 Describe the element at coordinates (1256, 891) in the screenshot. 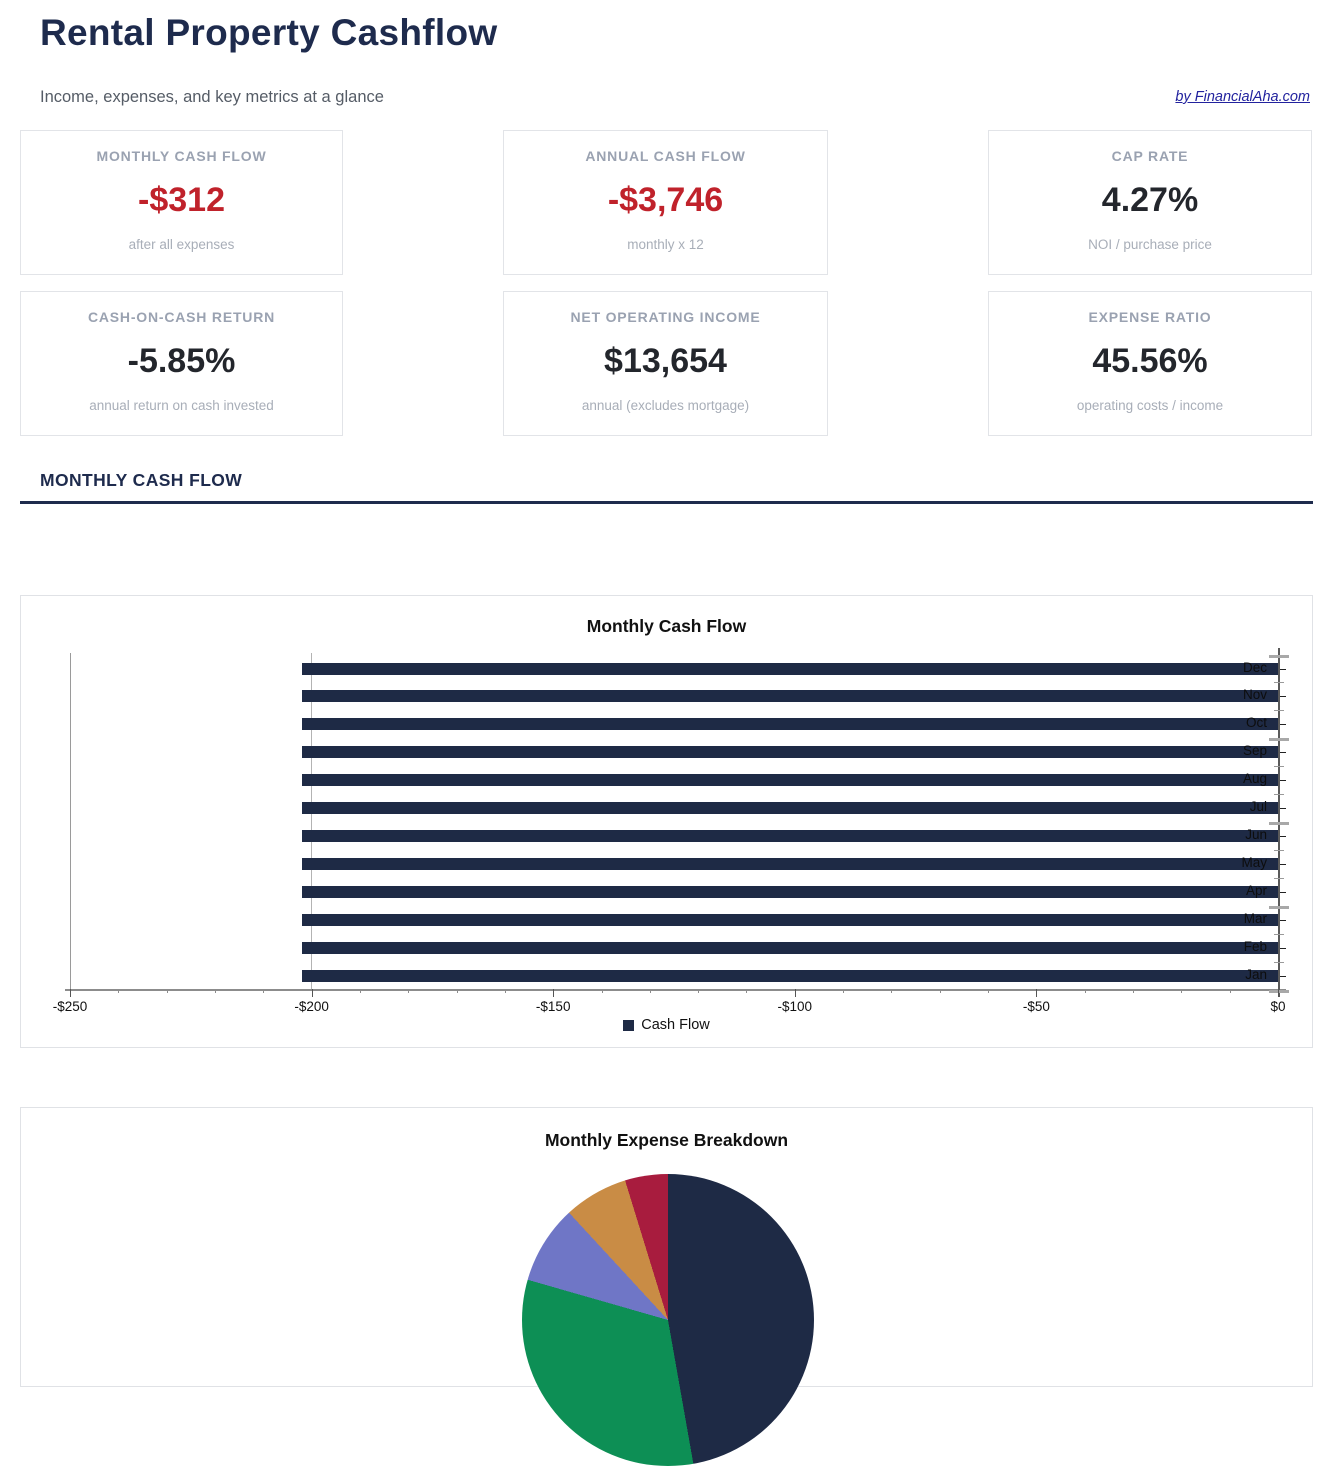

I see `month-label-apr: Apr` at that location.